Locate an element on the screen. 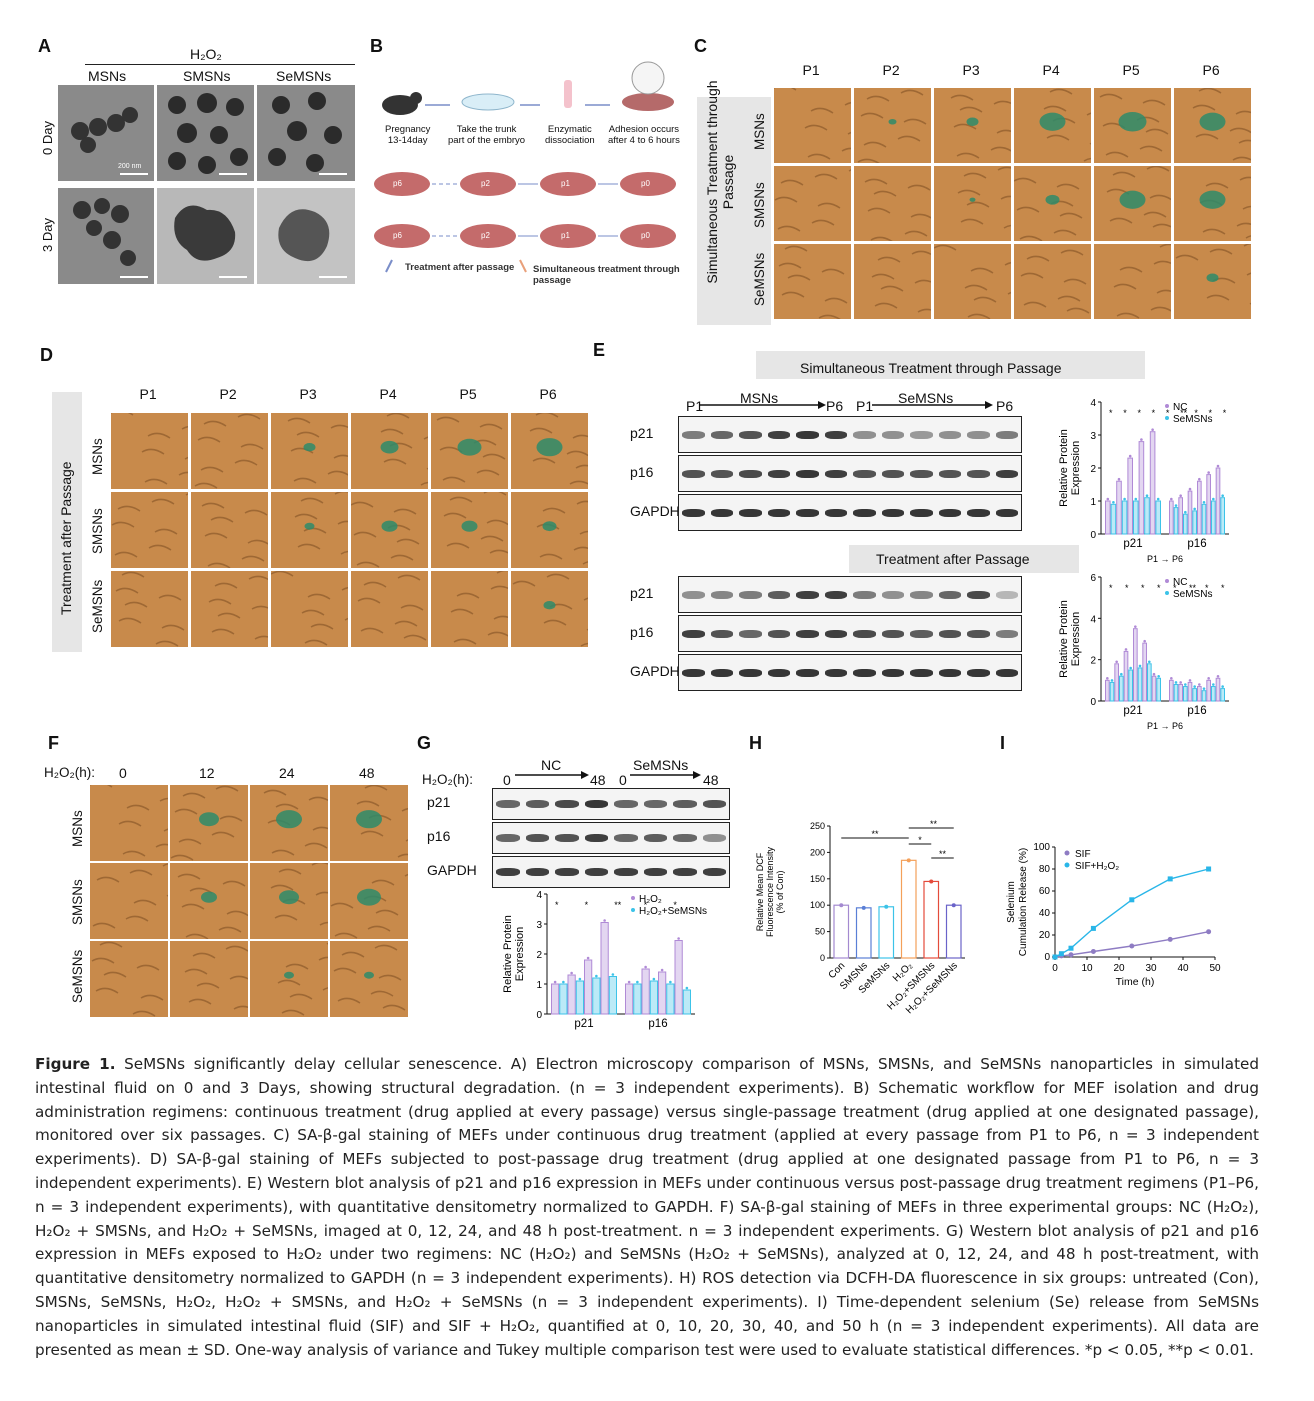 This screenshot has width=1314, height=1401. blot-label: GAPDH is located at coordinates (655, 670).